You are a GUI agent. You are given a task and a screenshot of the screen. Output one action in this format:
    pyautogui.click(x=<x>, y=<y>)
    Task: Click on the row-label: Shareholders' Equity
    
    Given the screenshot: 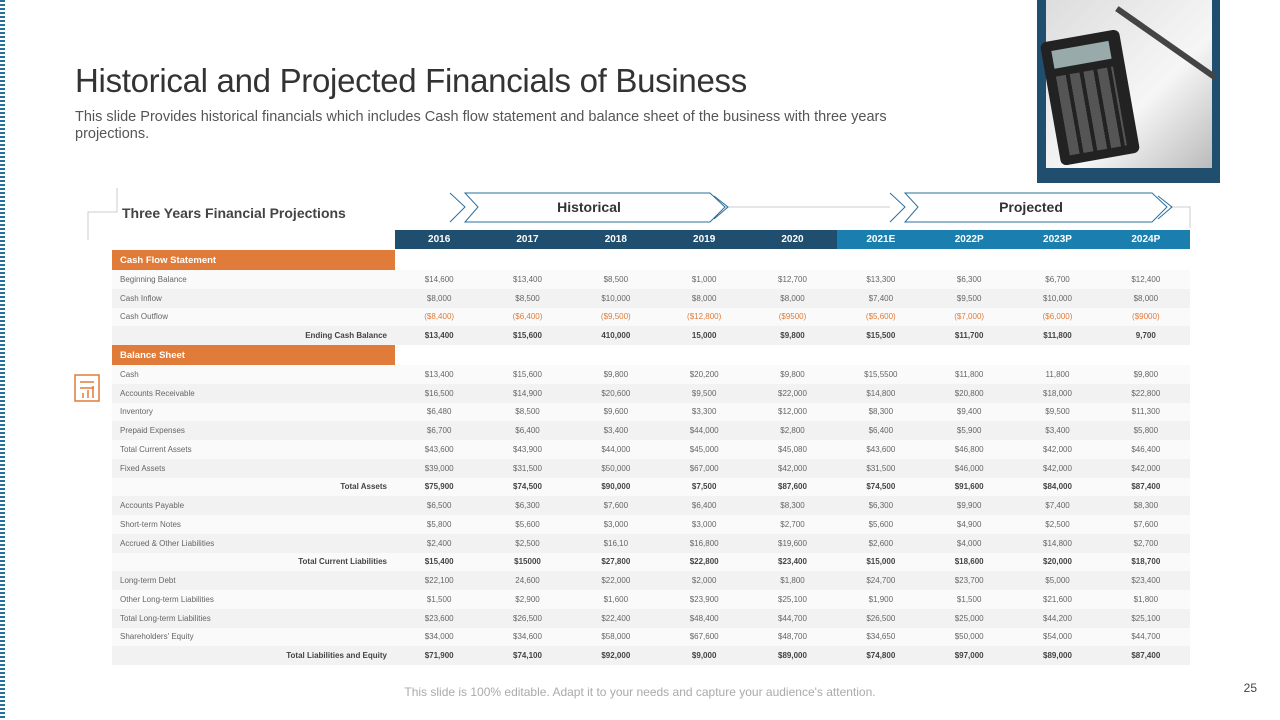 What is the action you would take?
    pyautogui.click(x=157, y=637)
    